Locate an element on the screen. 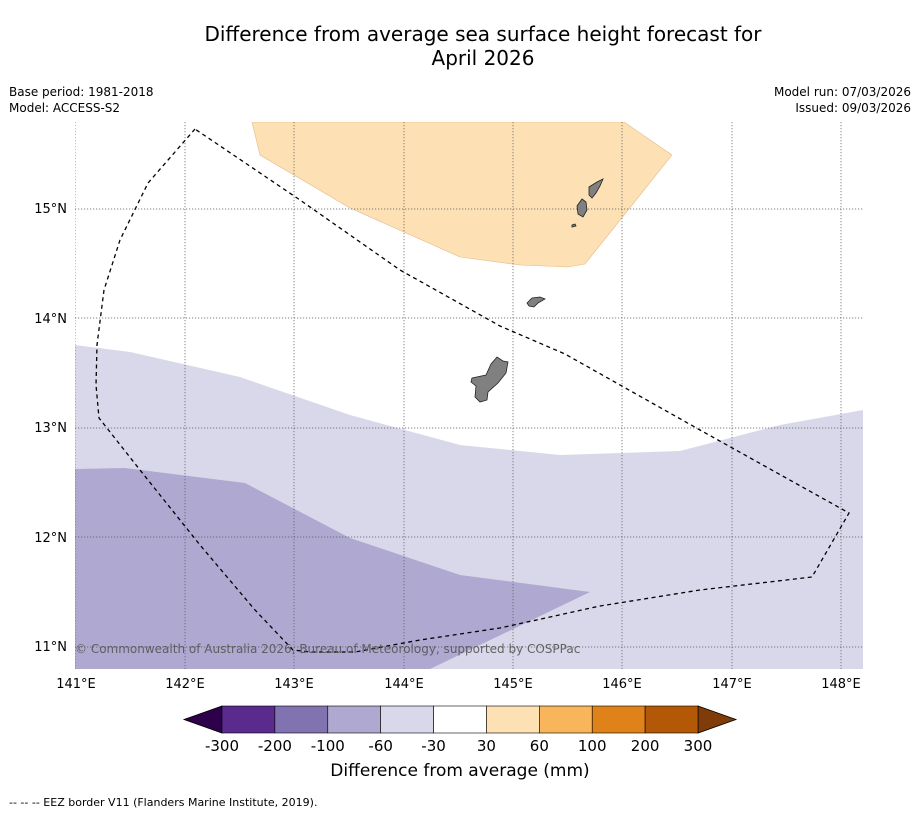  lat-label: 12°N is located at coordinates (50, 538).